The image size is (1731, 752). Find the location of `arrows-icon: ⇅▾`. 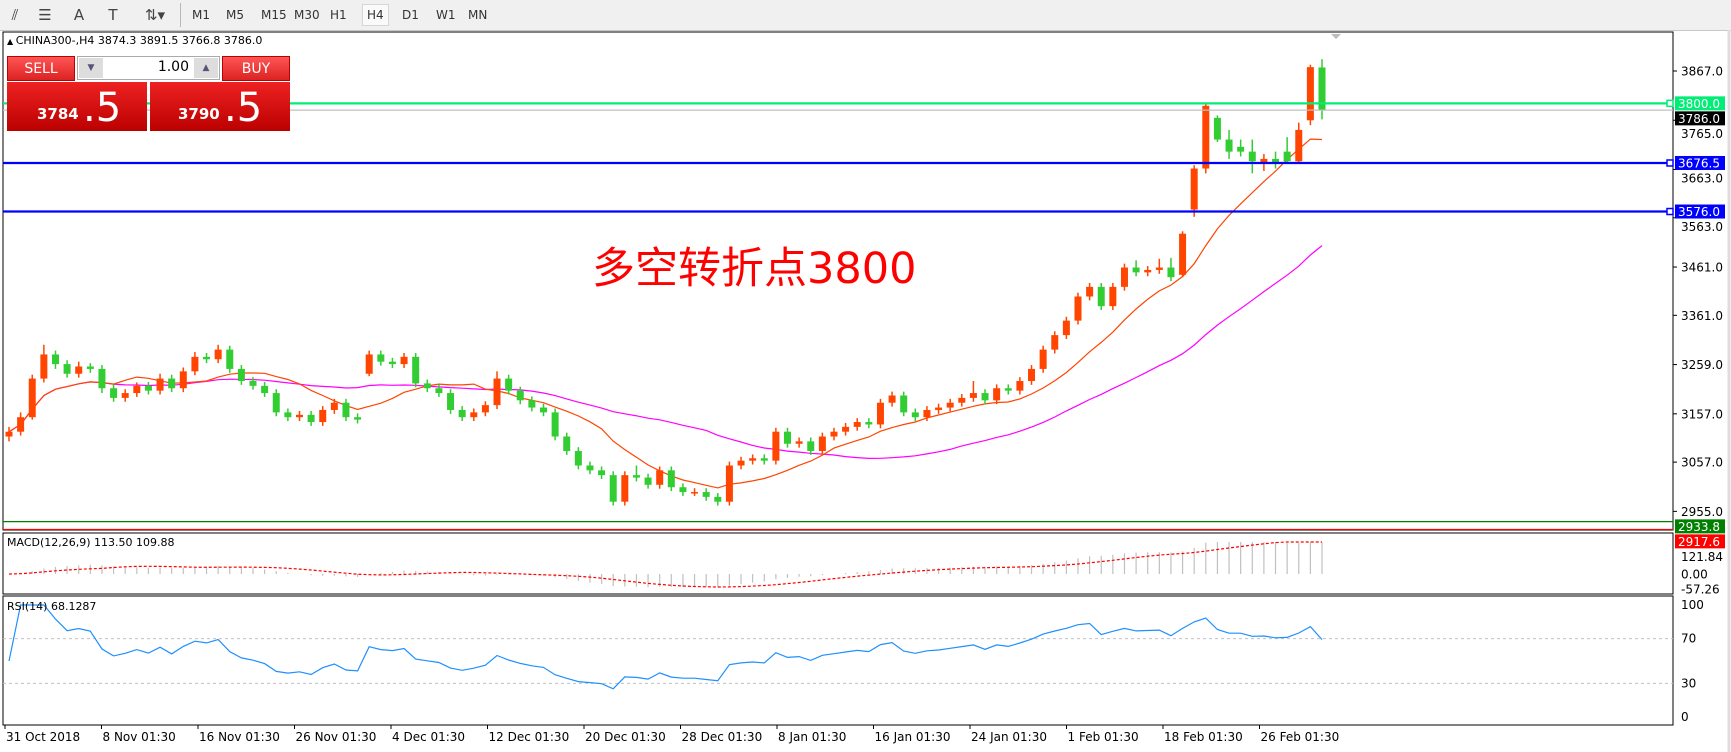

arrows-icon: ⇅▾ is located at coordinates (155, 15).